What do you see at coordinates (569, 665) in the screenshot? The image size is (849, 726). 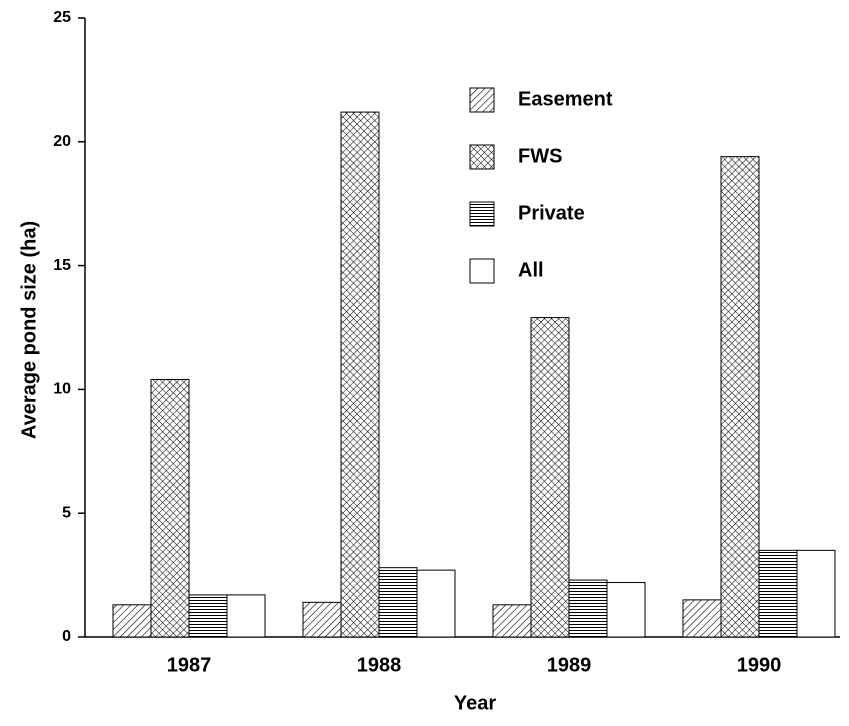 I see `x-tick-label: 1989` at bounding box center [569, 665].